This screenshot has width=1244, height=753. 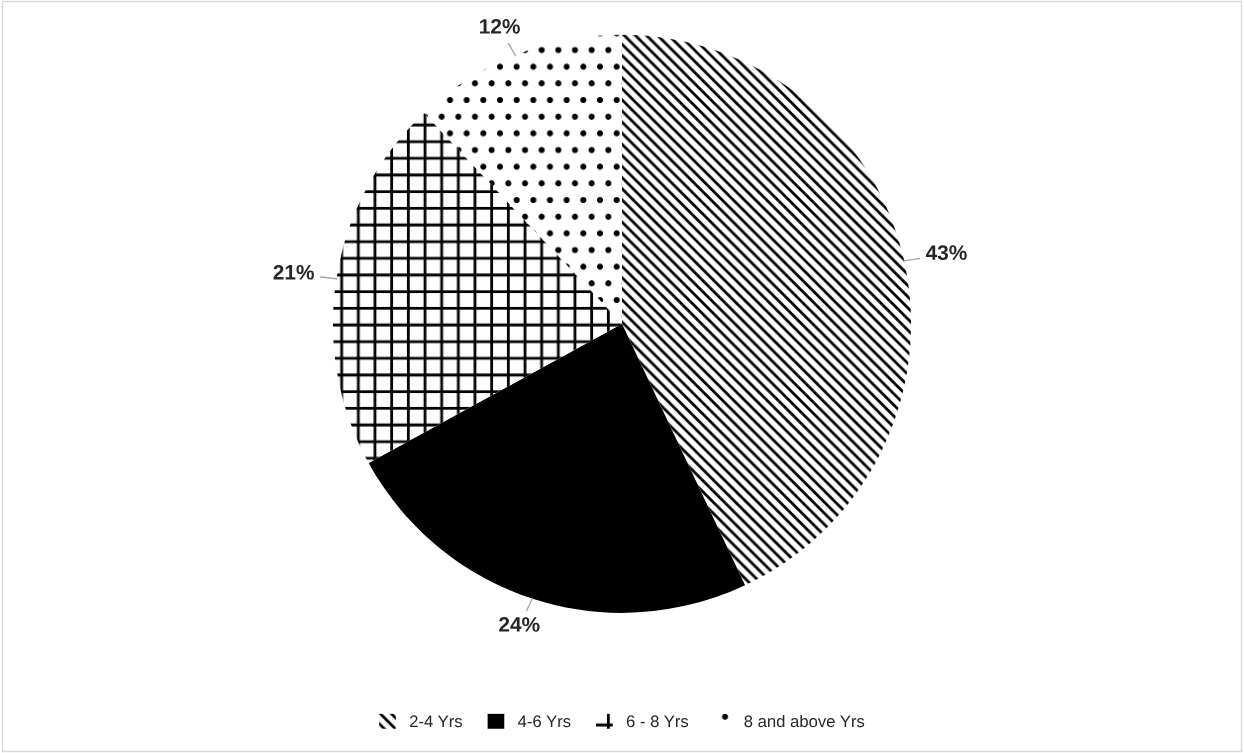 What do you see at coordinates (544, 721) in the screenshot?
I see `legend-label: 4-6 Yrs` at bounding box center [544, 721].